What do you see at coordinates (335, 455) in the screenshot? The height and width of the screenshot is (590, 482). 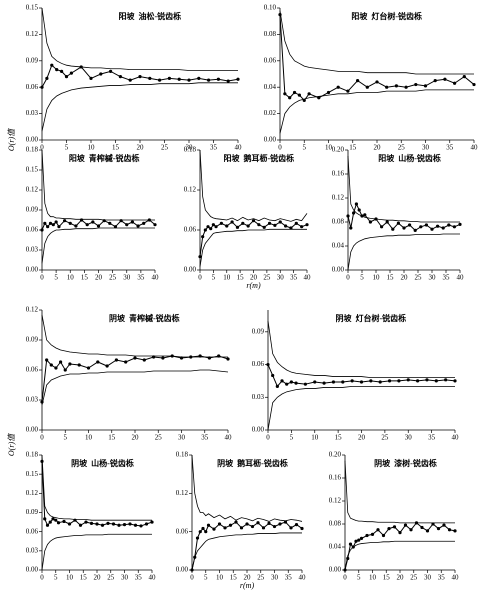 I see `y-tick-label: 0.20` at bounding box center [335, 455].